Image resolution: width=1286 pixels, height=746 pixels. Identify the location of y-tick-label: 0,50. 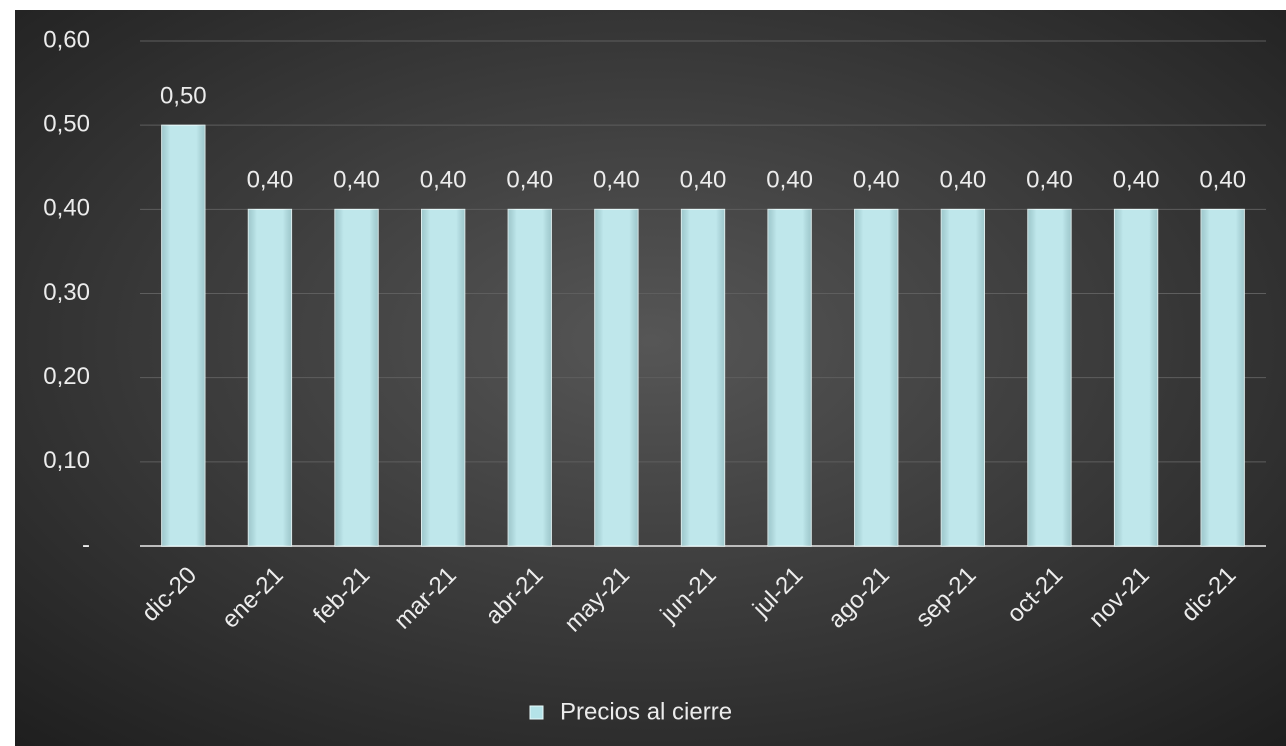
(66, 124).